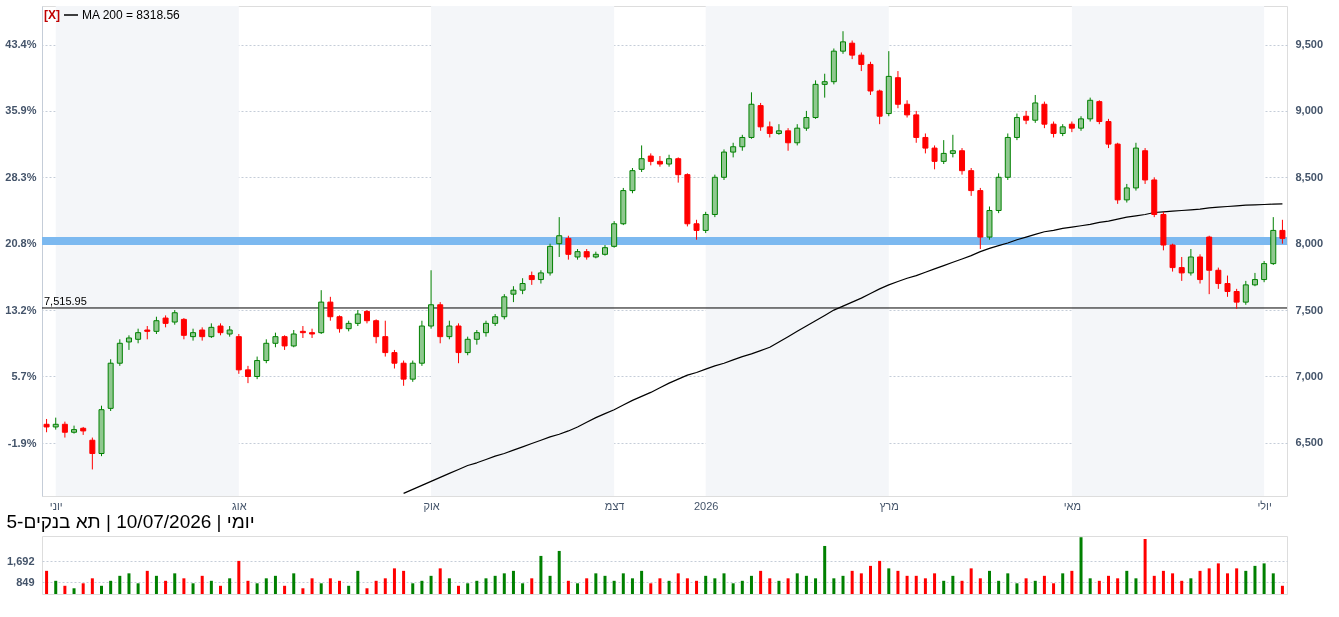 The width and height of the screenshot is (1339, 617). What do you see at coordinates (1264, 505) in the screenshot?
I see `x-tick-label: יולי` at bounding box center [1264, 505].